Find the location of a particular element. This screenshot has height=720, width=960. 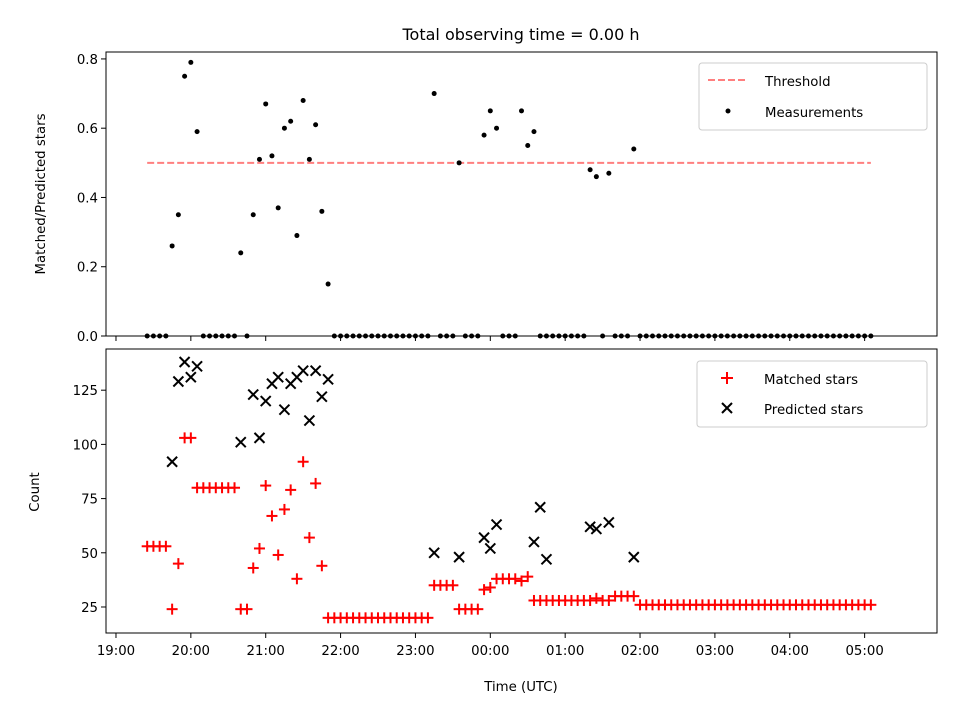

top-ytick-label: 0.6 is located at coordinates (87, 129).